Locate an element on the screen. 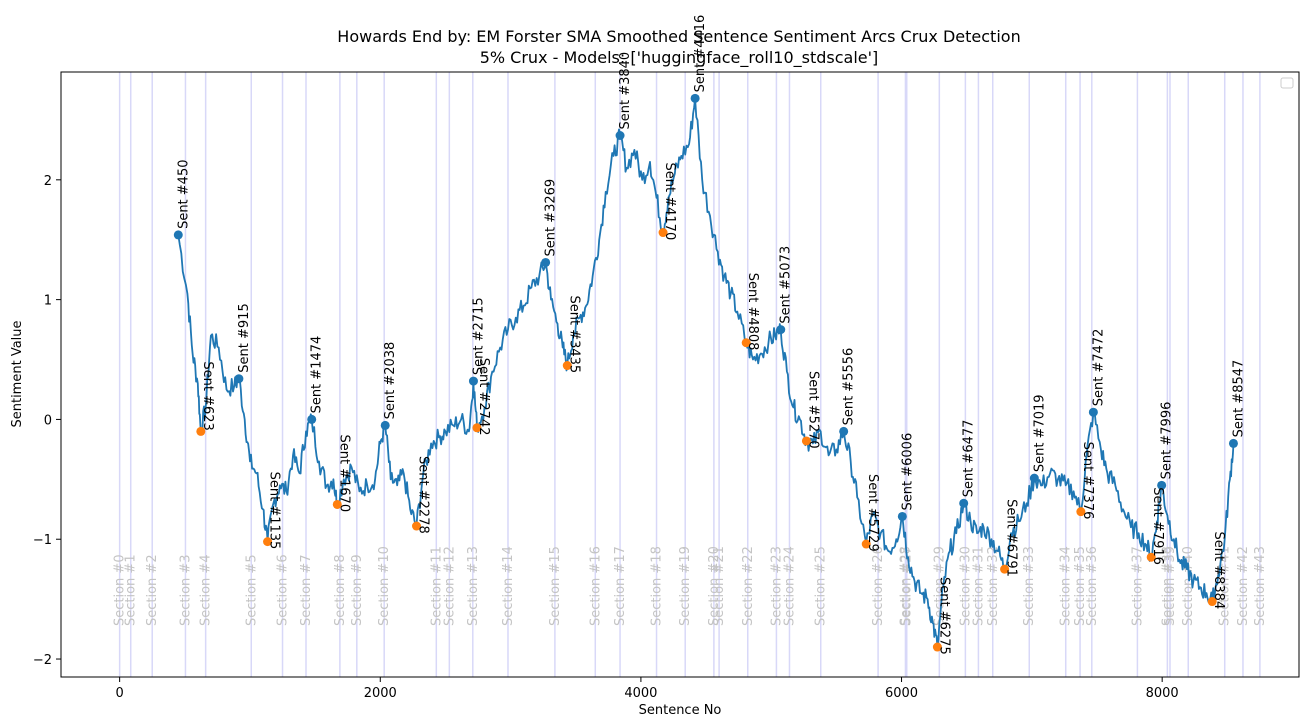 The image size is (1309, 728). valley-label: Sent #7376 is located at coordinates (1087, 481).